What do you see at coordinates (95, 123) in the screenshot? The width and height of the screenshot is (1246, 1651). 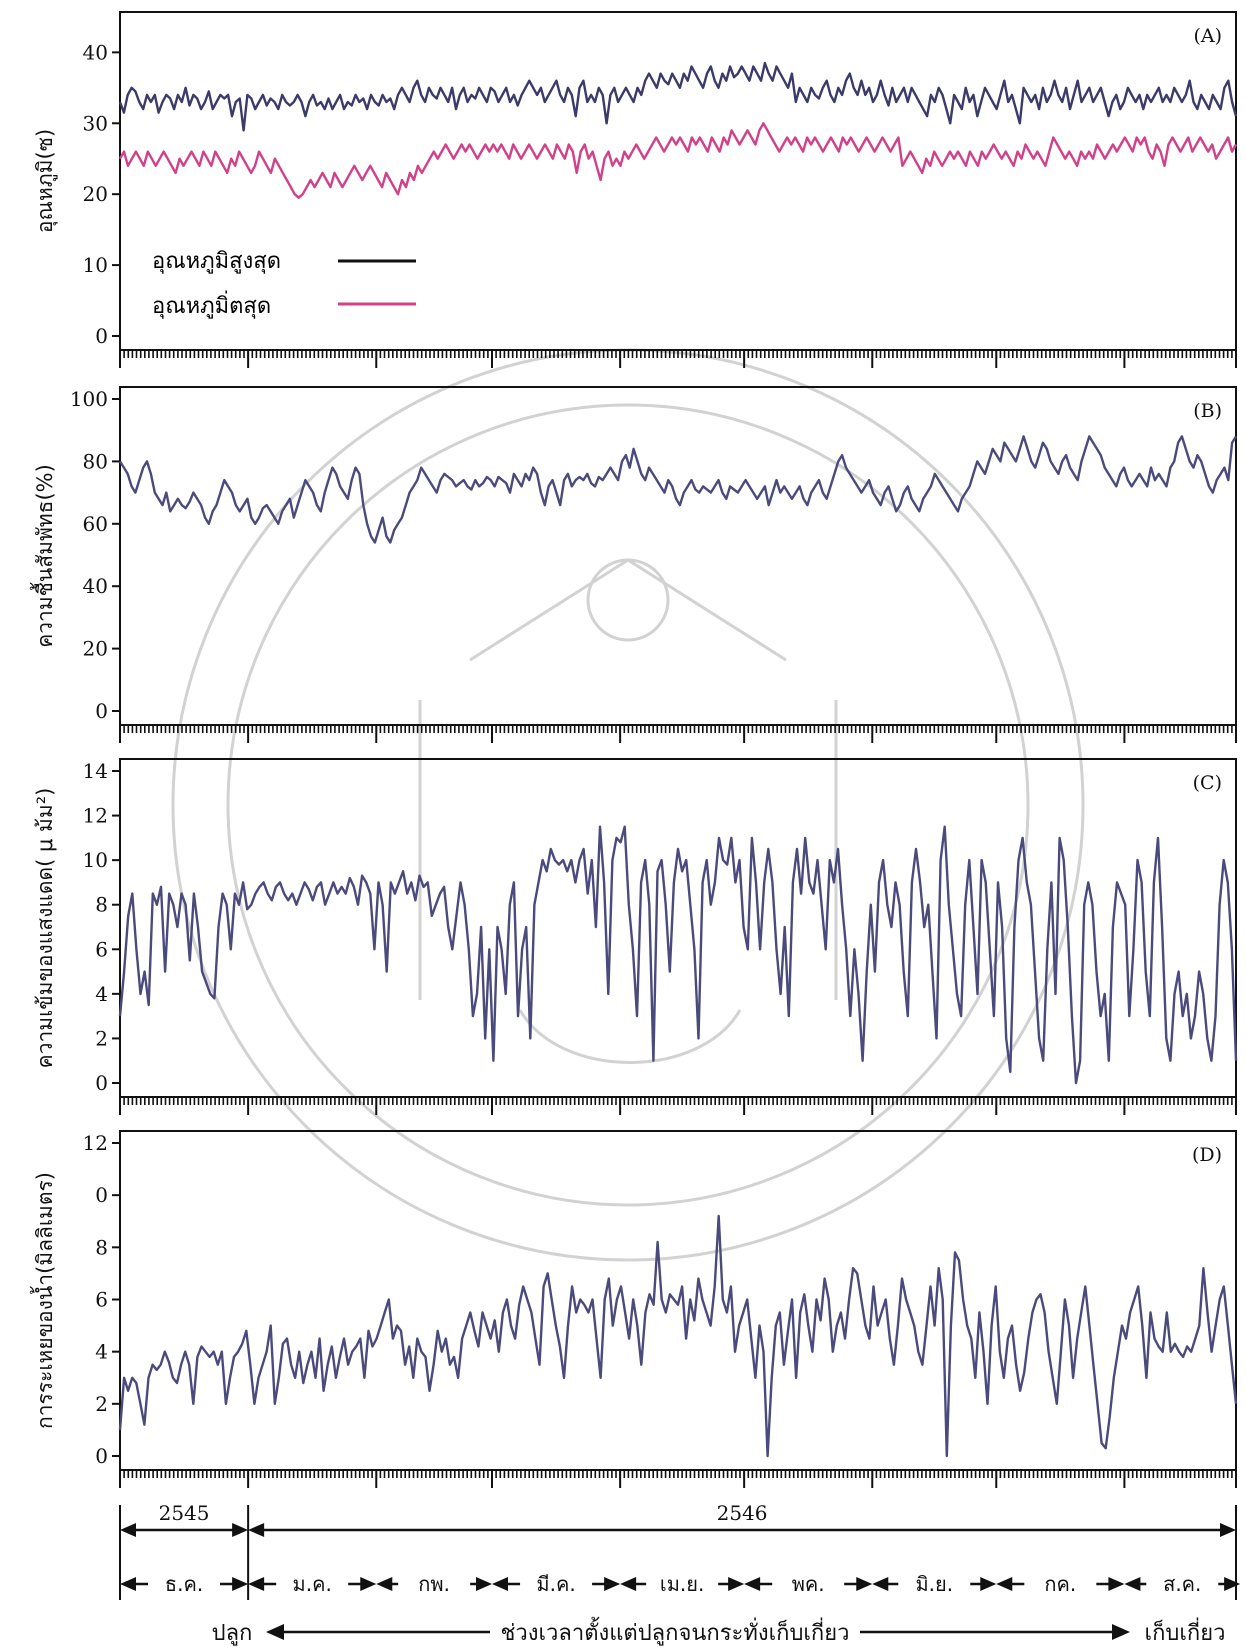 I see `y-tick-label: 30` at bounding box center [95, 123].